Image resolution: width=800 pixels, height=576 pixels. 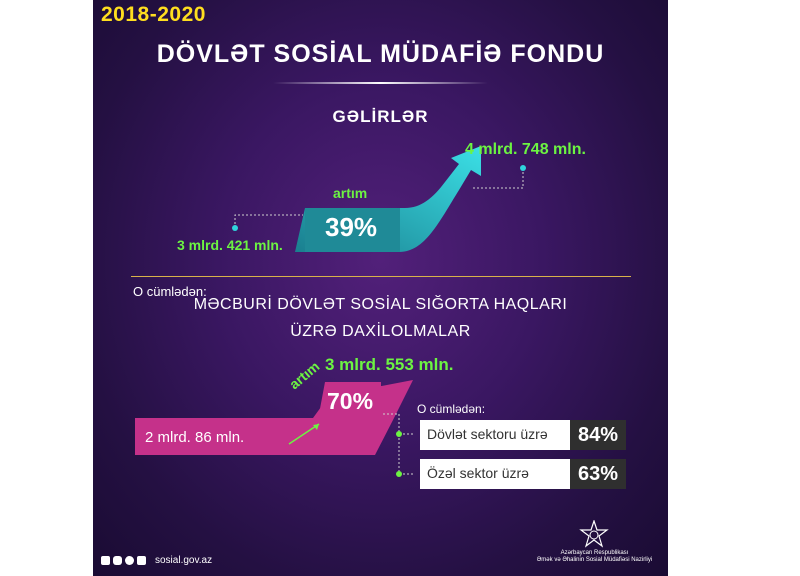 What do you see at coordinates (379, 199) in the screenshot?
I see `income-growth-graphic` at bounding box center [379, 199].